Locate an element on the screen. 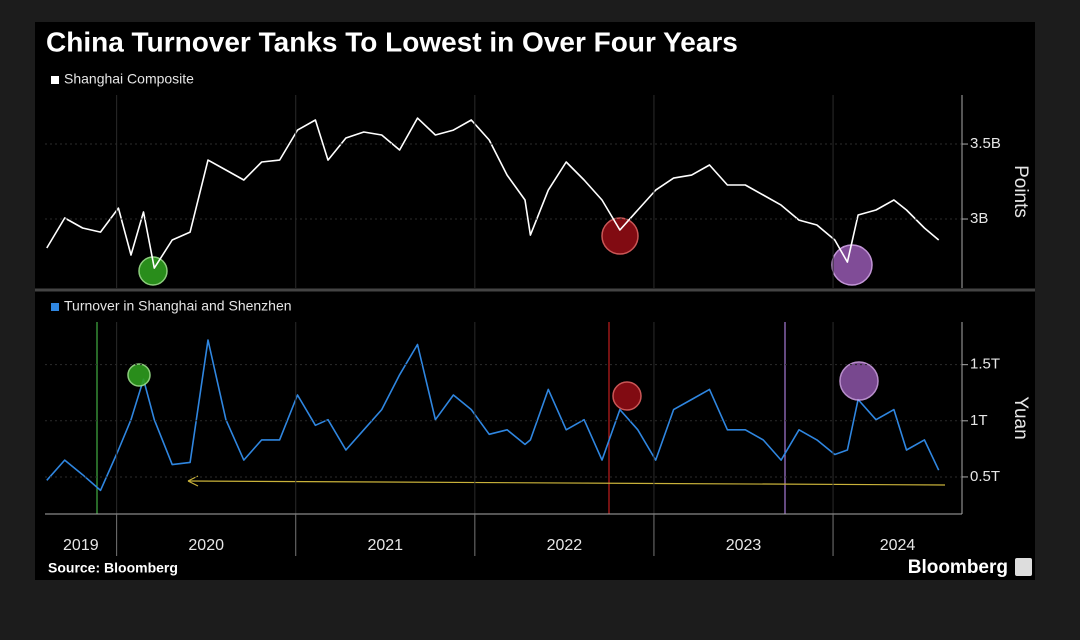  y-tick-label: 0.5T is located at coordinates (985, 476).